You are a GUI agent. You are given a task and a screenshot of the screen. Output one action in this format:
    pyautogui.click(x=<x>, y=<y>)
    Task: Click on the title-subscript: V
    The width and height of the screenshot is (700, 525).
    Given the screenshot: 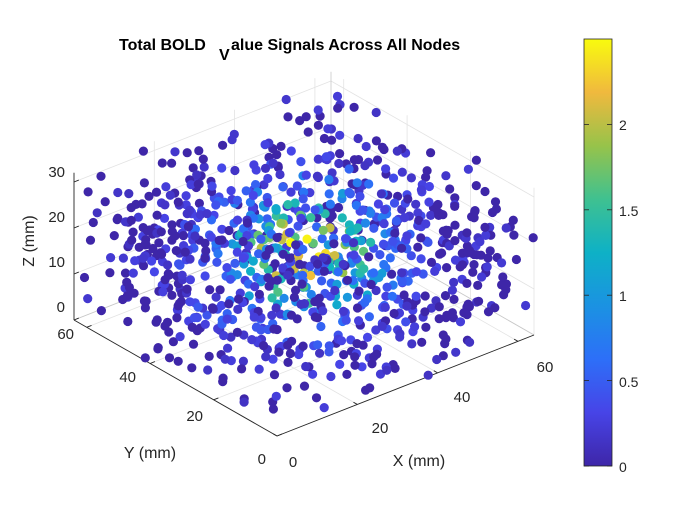 What is the action you would take?
    pyautogui.click(x=224, y=55)
    